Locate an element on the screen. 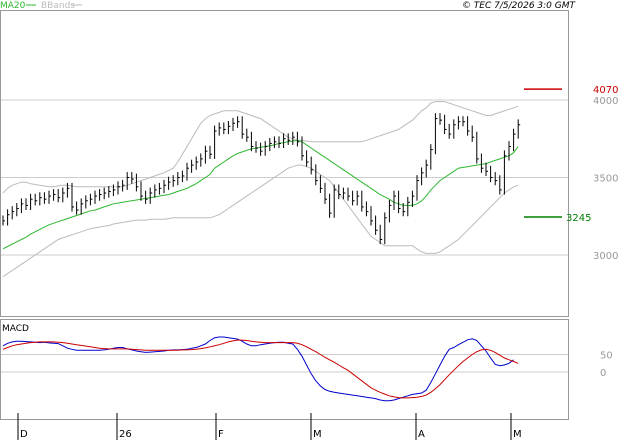 This screenshot has width=627, height=440. resistance-label: 4070 is located at coordinates (605, 90).